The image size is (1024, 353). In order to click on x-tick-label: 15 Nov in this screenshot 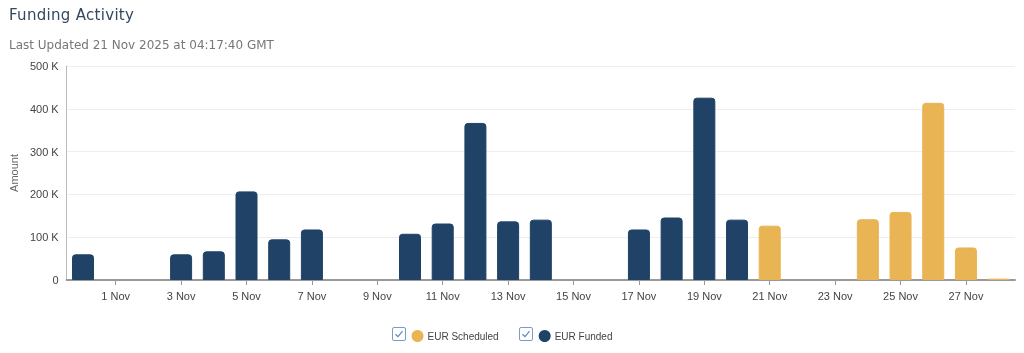, I will do `click(574, 295)`.